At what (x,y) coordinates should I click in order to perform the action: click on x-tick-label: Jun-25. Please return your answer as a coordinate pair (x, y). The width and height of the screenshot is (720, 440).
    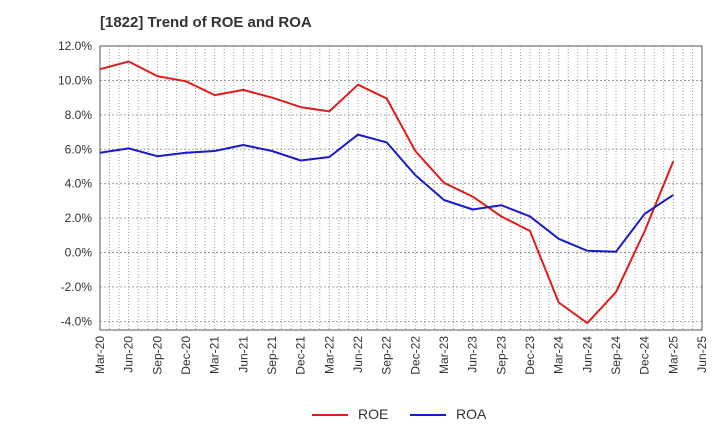
    Looking at the image, I should click on (702, 354).